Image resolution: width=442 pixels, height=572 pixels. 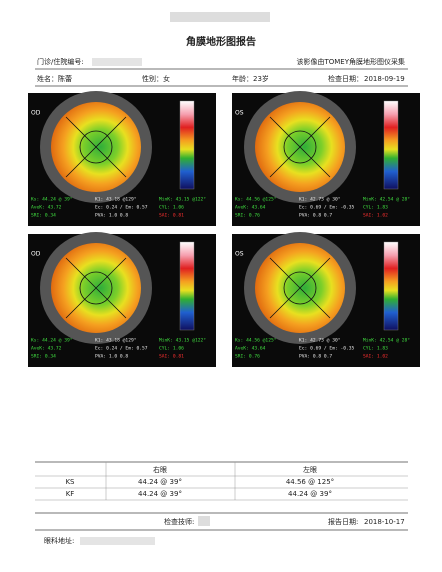 I want to click on exam-date: 2018-09-19, so click(x=384, y=79).